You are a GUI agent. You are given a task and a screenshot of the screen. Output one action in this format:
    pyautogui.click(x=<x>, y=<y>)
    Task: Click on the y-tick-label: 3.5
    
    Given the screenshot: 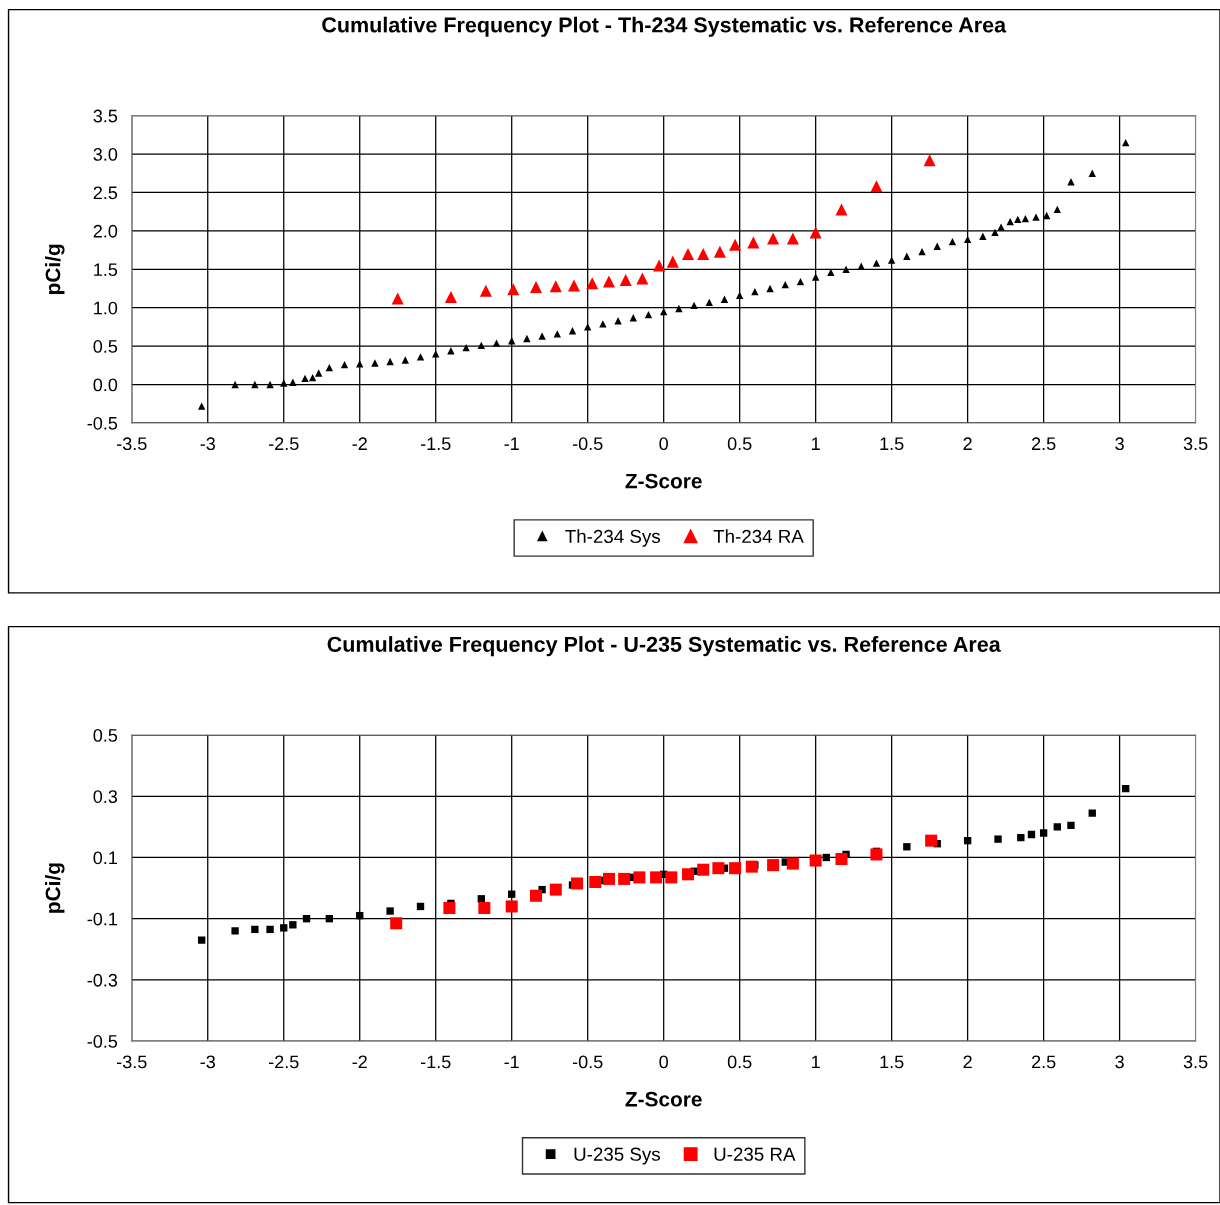 What is the action you would take?
    pyautogui.click(x=105, y=116)
    